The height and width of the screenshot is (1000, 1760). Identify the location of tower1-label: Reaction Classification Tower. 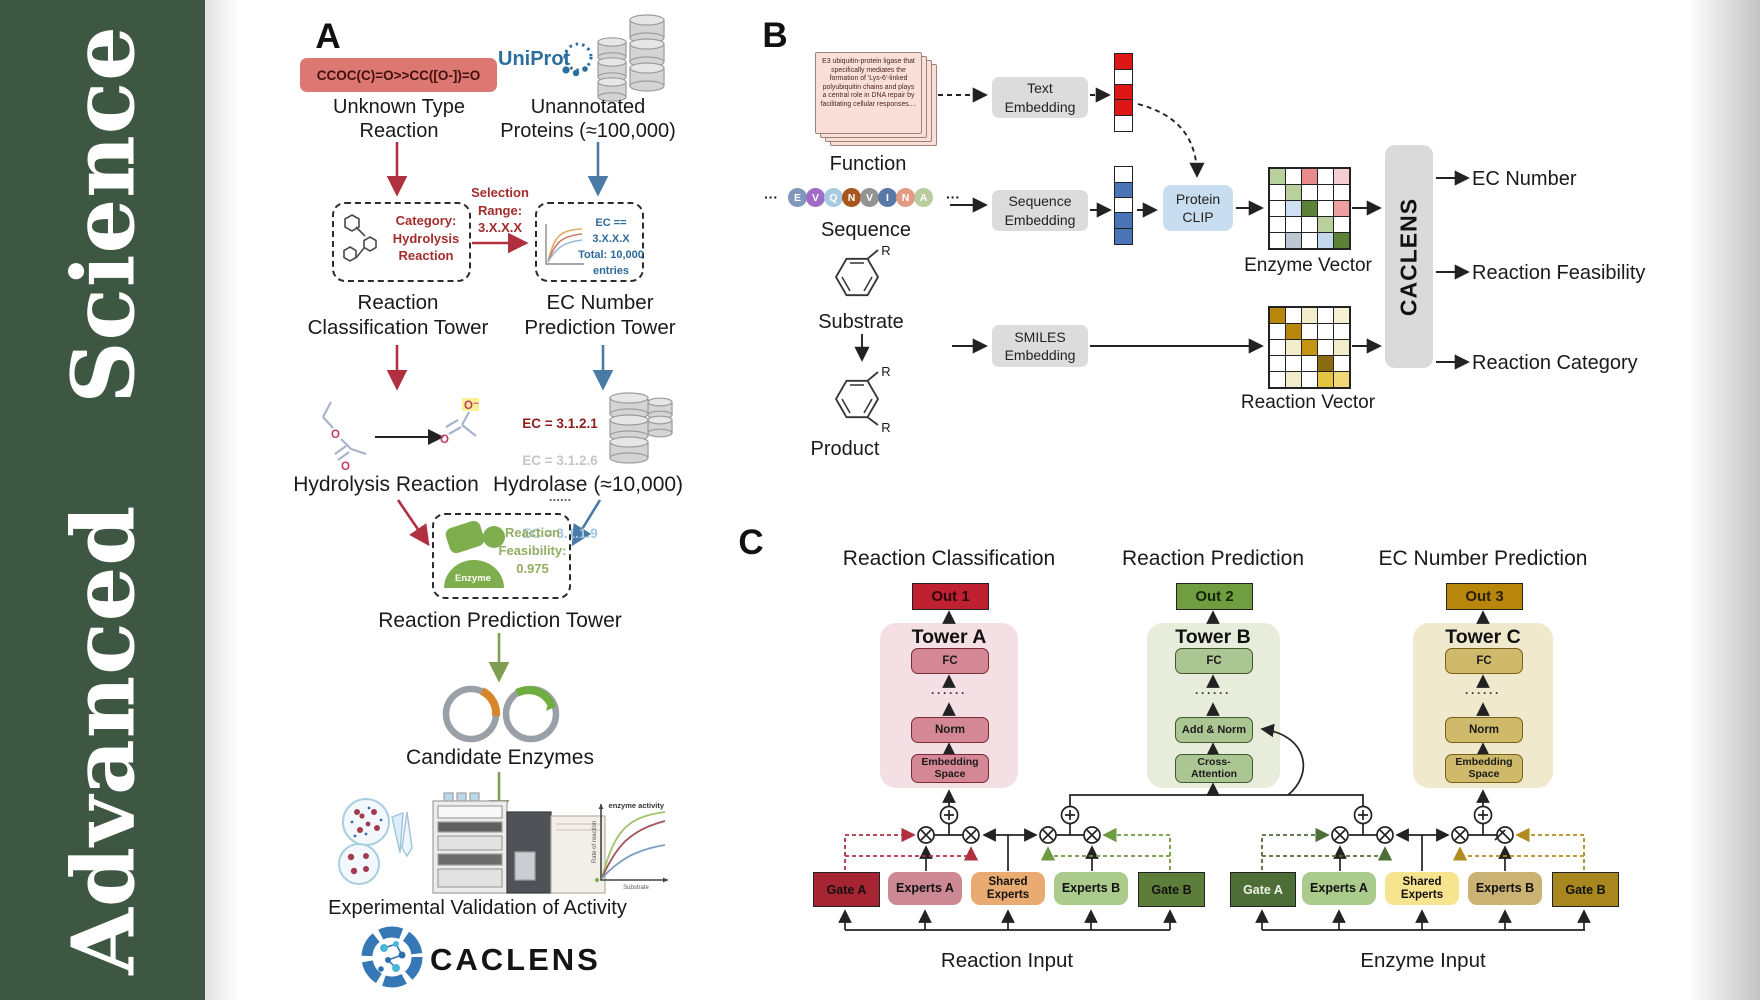
(398, 315).